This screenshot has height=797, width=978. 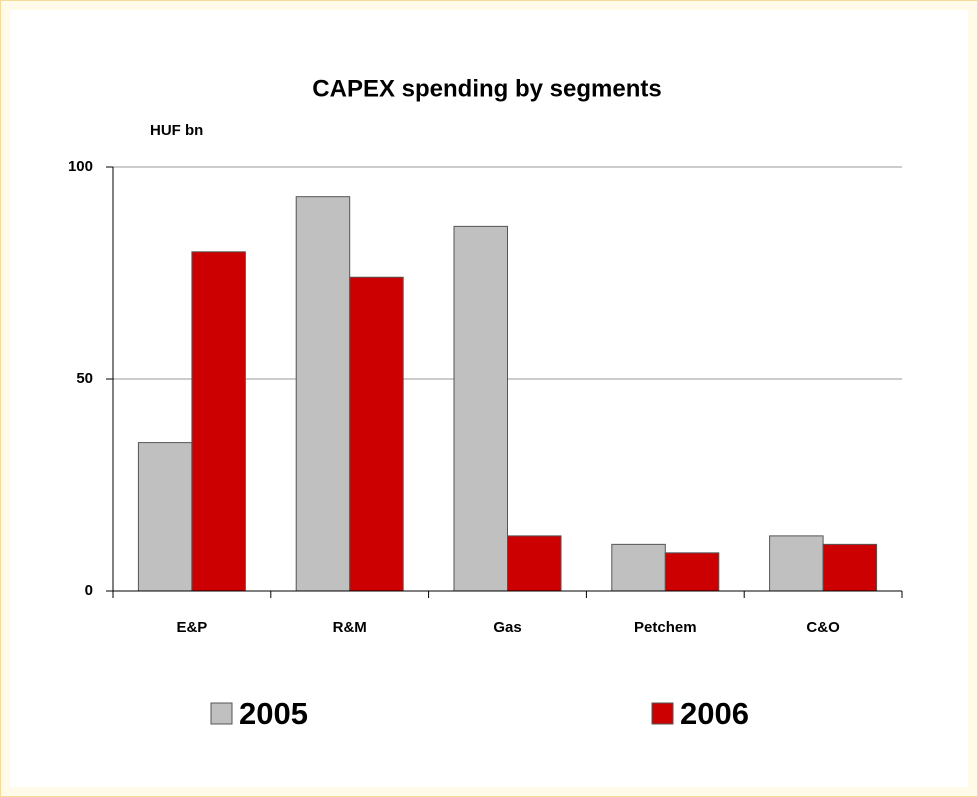 I want to click on x-tick-label: Gas, so click(x=507, y=627).